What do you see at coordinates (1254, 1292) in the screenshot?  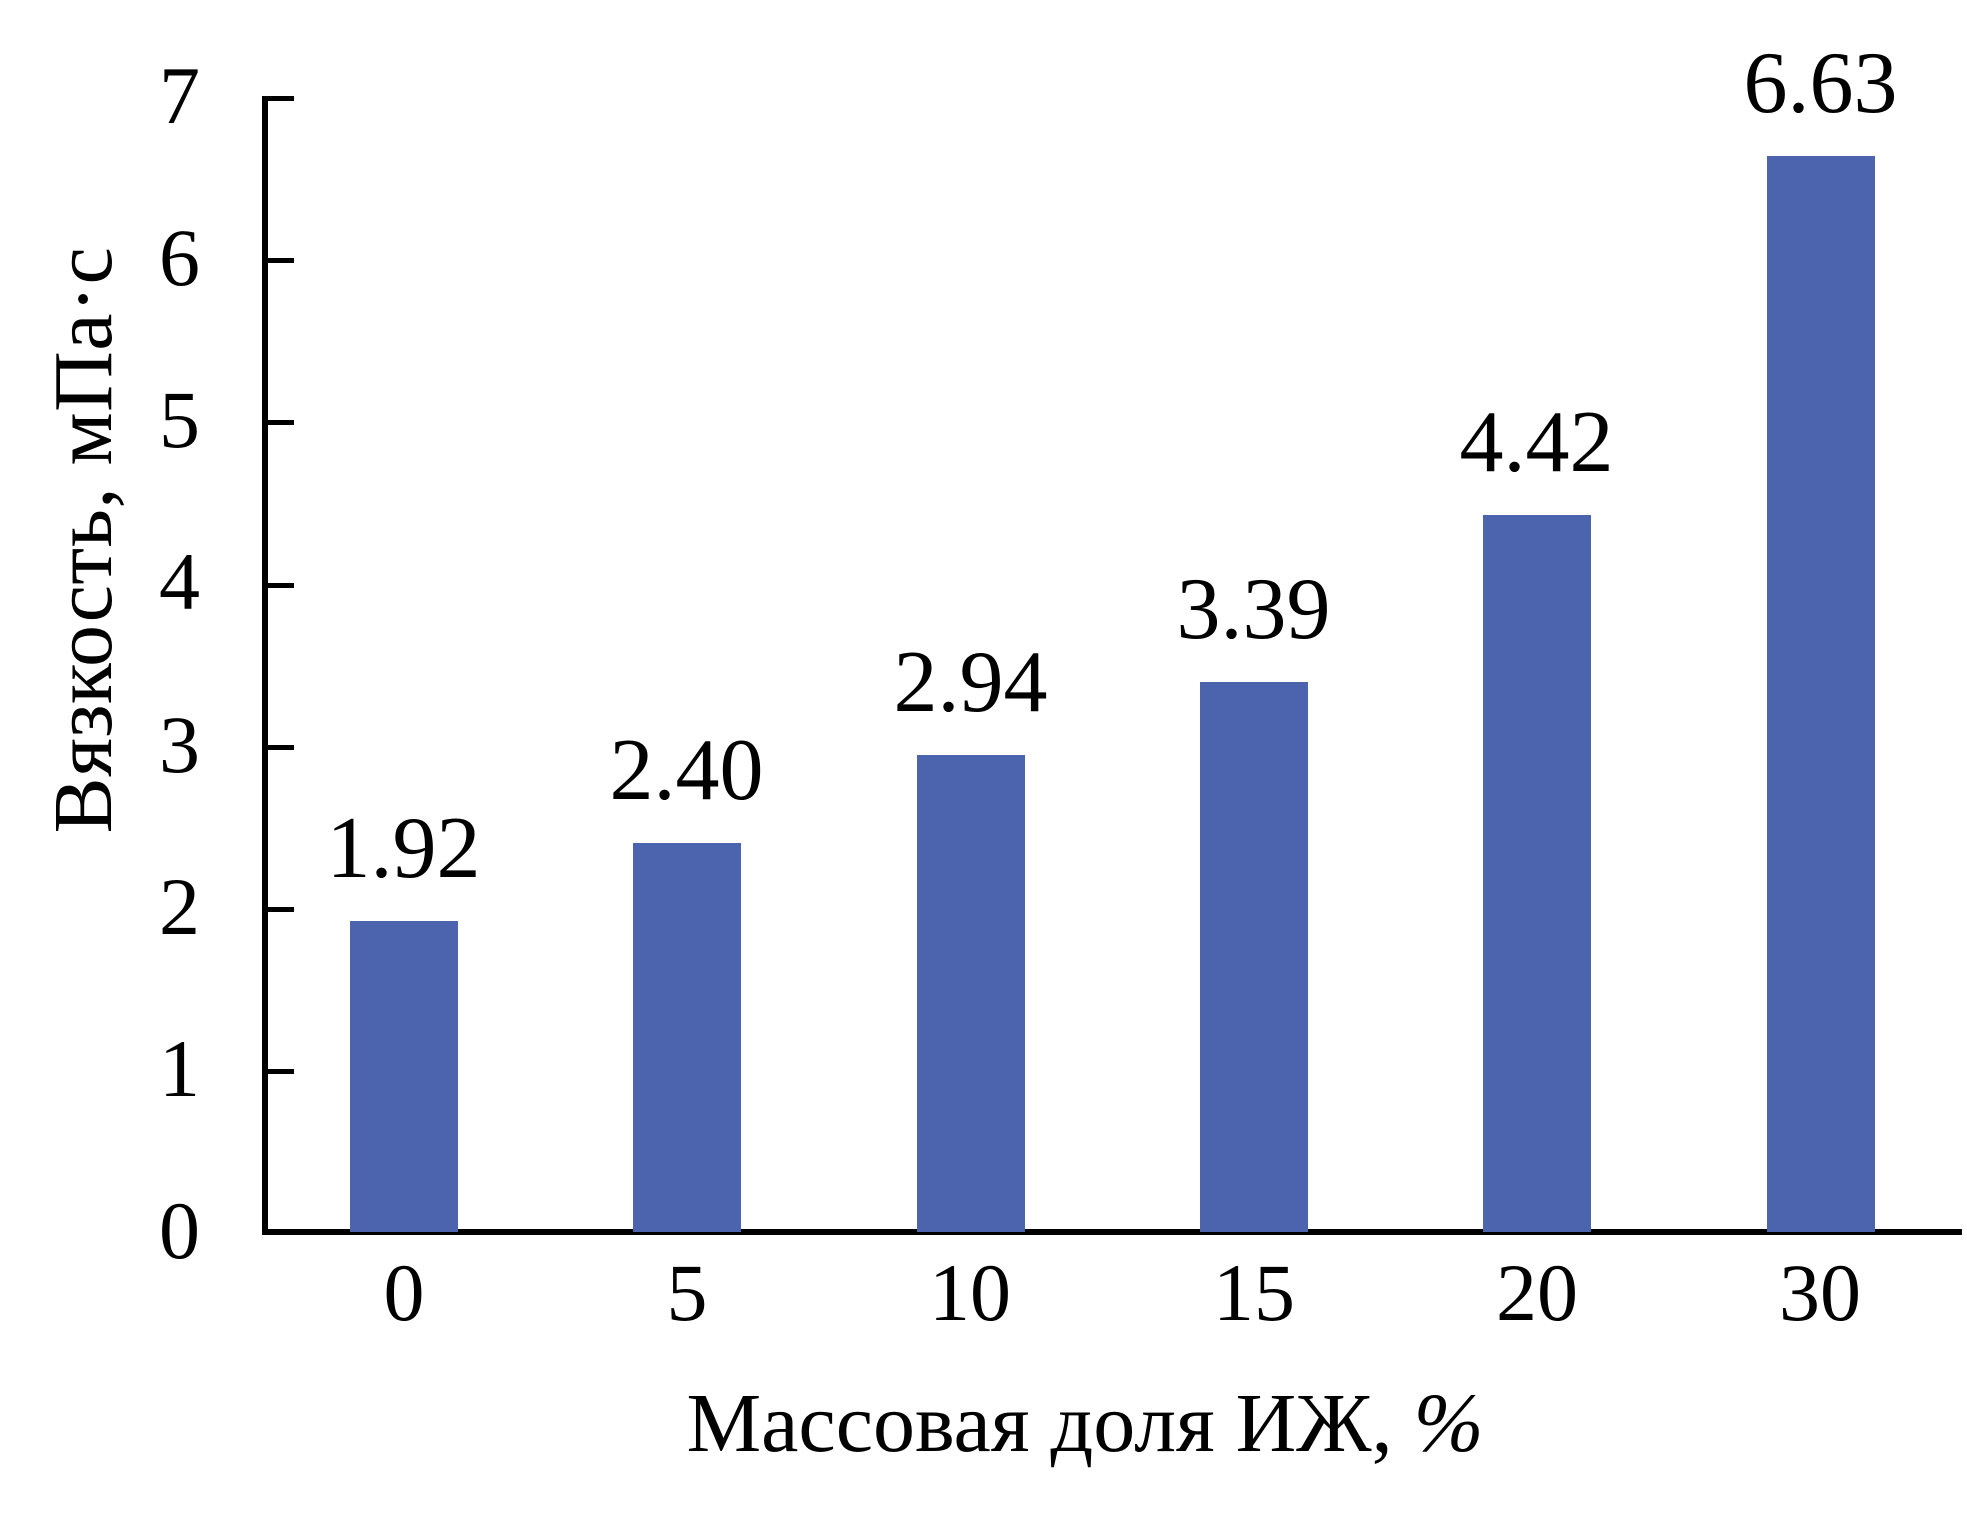 I see `x-tick-label-3: 15` at bounding box center [1254, 1292].